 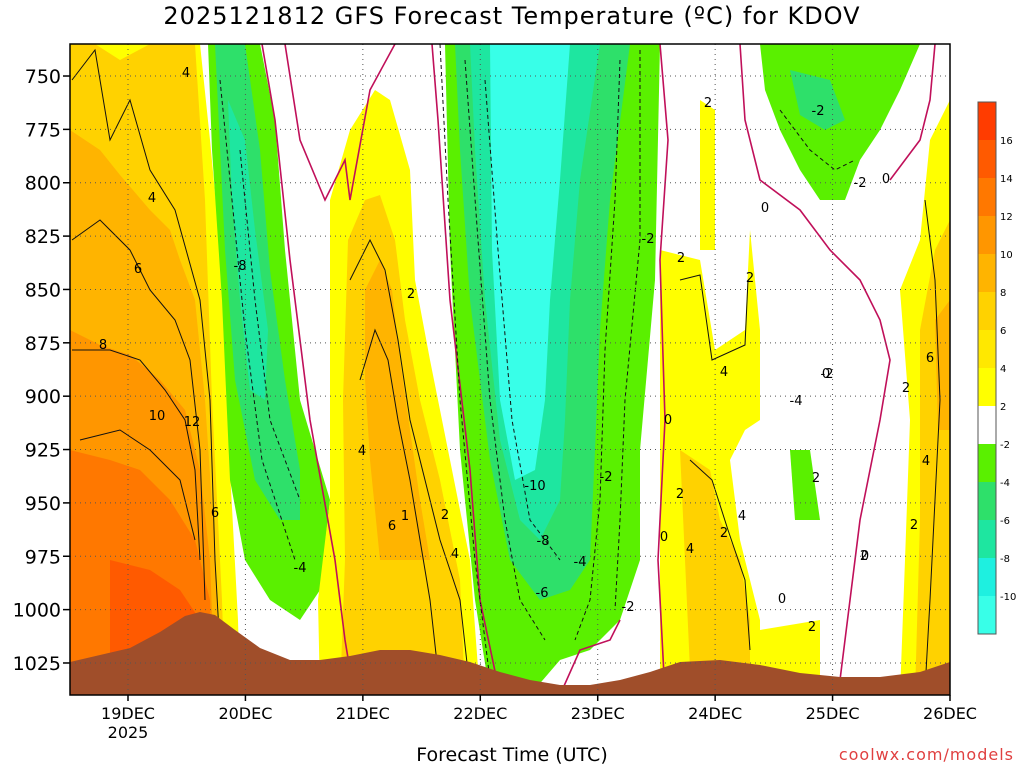 What do you see at coordinates (1006, 179) in the screenshot?
I see `colorbar-label: 14` at bounding box center [1006, 179].